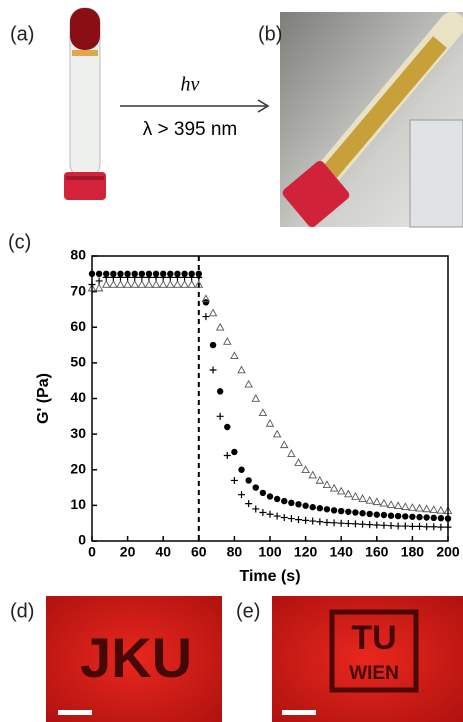  What do you see at coordinates (78, 468) in the screenshot?
I see `y-tick-label: 20` at bounding box center [78, 468].